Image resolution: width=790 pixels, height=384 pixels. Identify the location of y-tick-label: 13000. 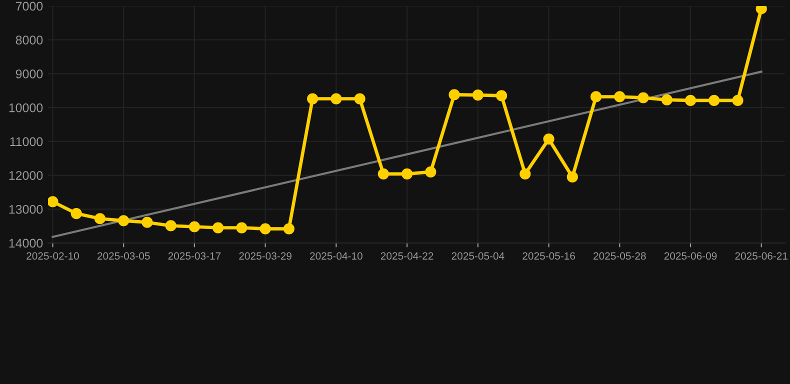
(26, 209).